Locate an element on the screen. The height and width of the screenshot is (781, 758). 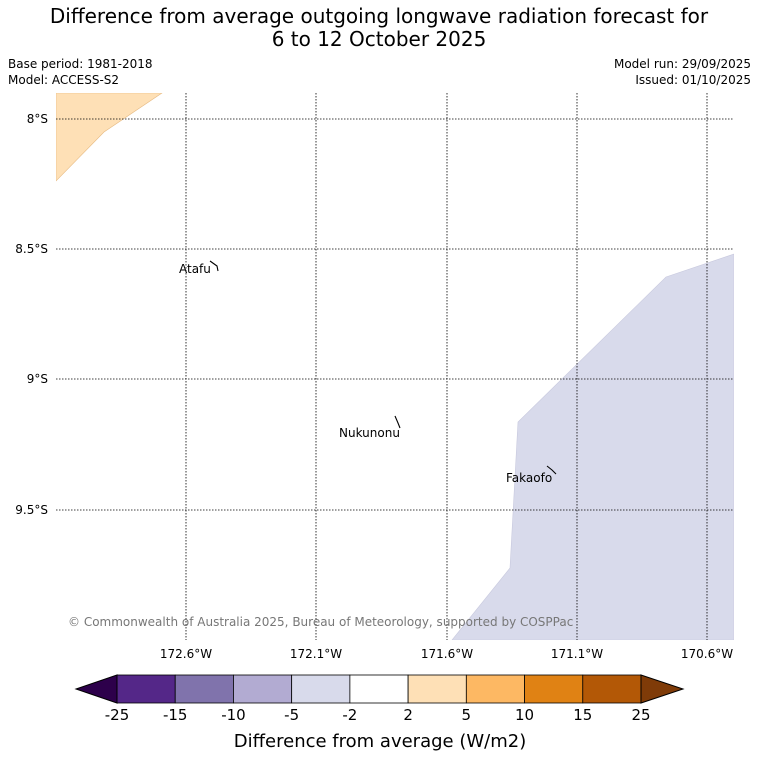
lon-label-172-1w: 172.1°W is located at coordinates (316, 654).